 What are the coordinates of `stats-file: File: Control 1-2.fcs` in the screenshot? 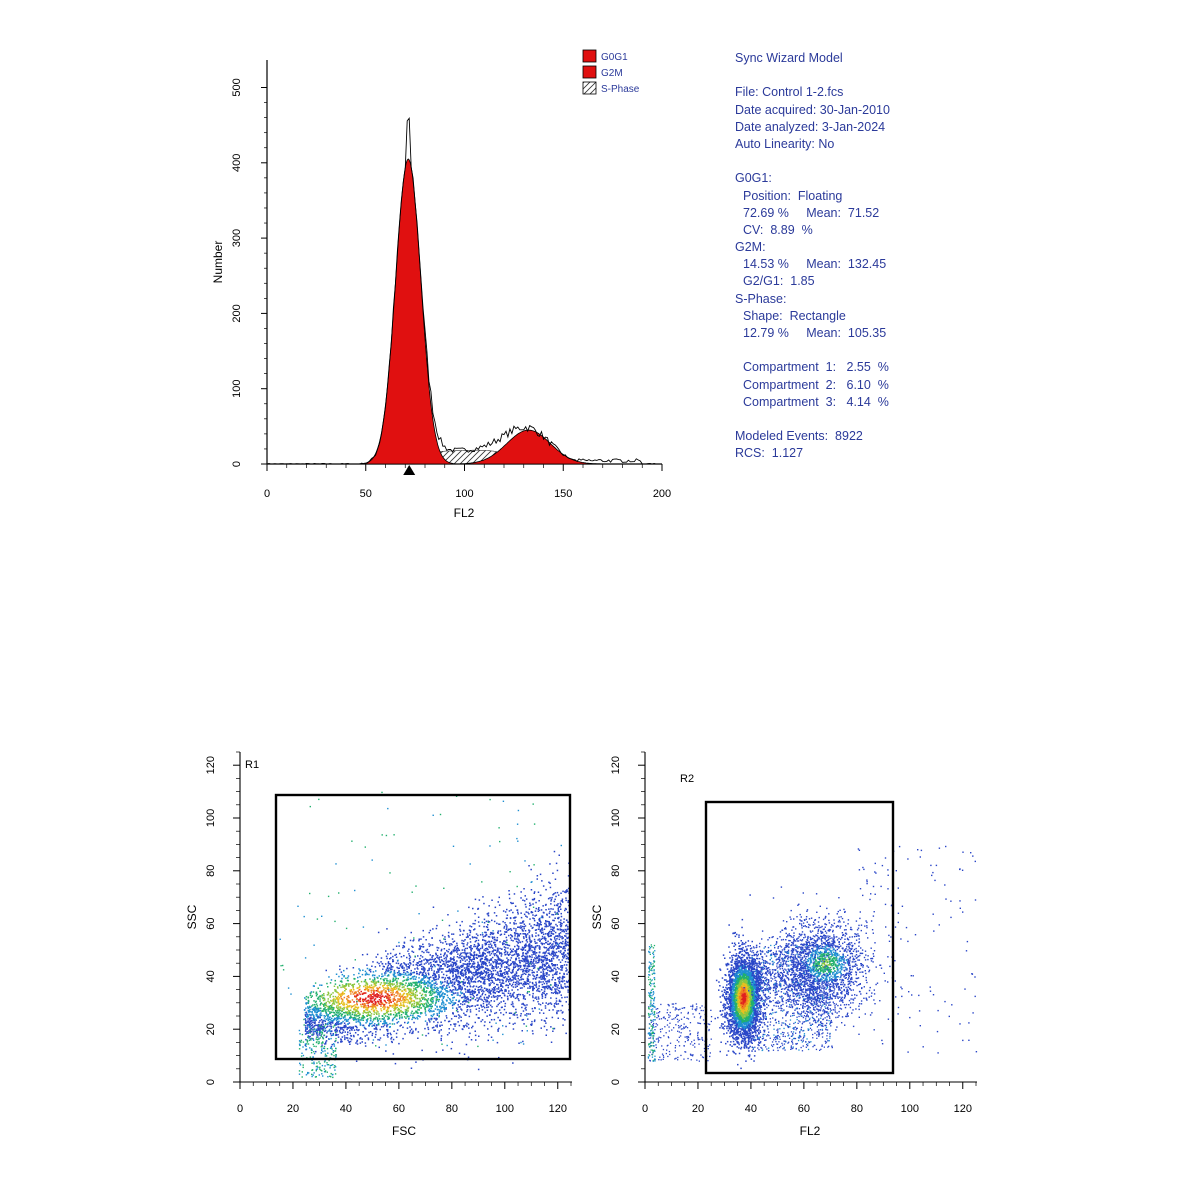 It's located at (789, 92).